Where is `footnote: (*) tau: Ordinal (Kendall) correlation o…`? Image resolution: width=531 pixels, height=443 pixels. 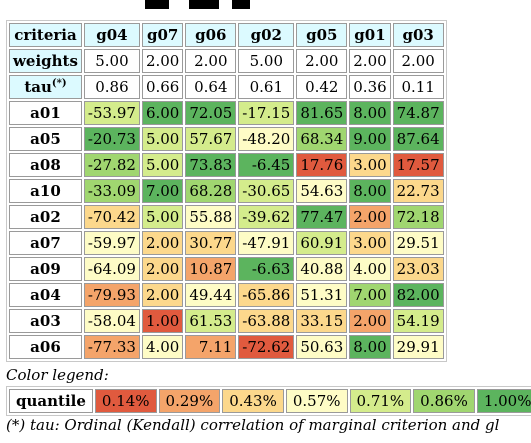
footnote: (*) tau: Ordinal (Kendall) correlation o… is located at coordinates (253, 425).